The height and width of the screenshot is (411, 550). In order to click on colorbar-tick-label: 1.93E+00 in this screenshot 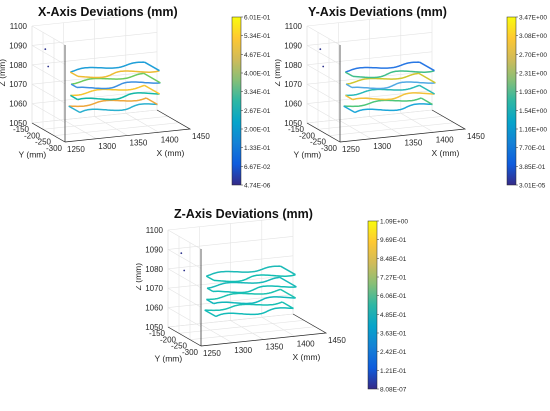, I will do `click(533, 92)`.